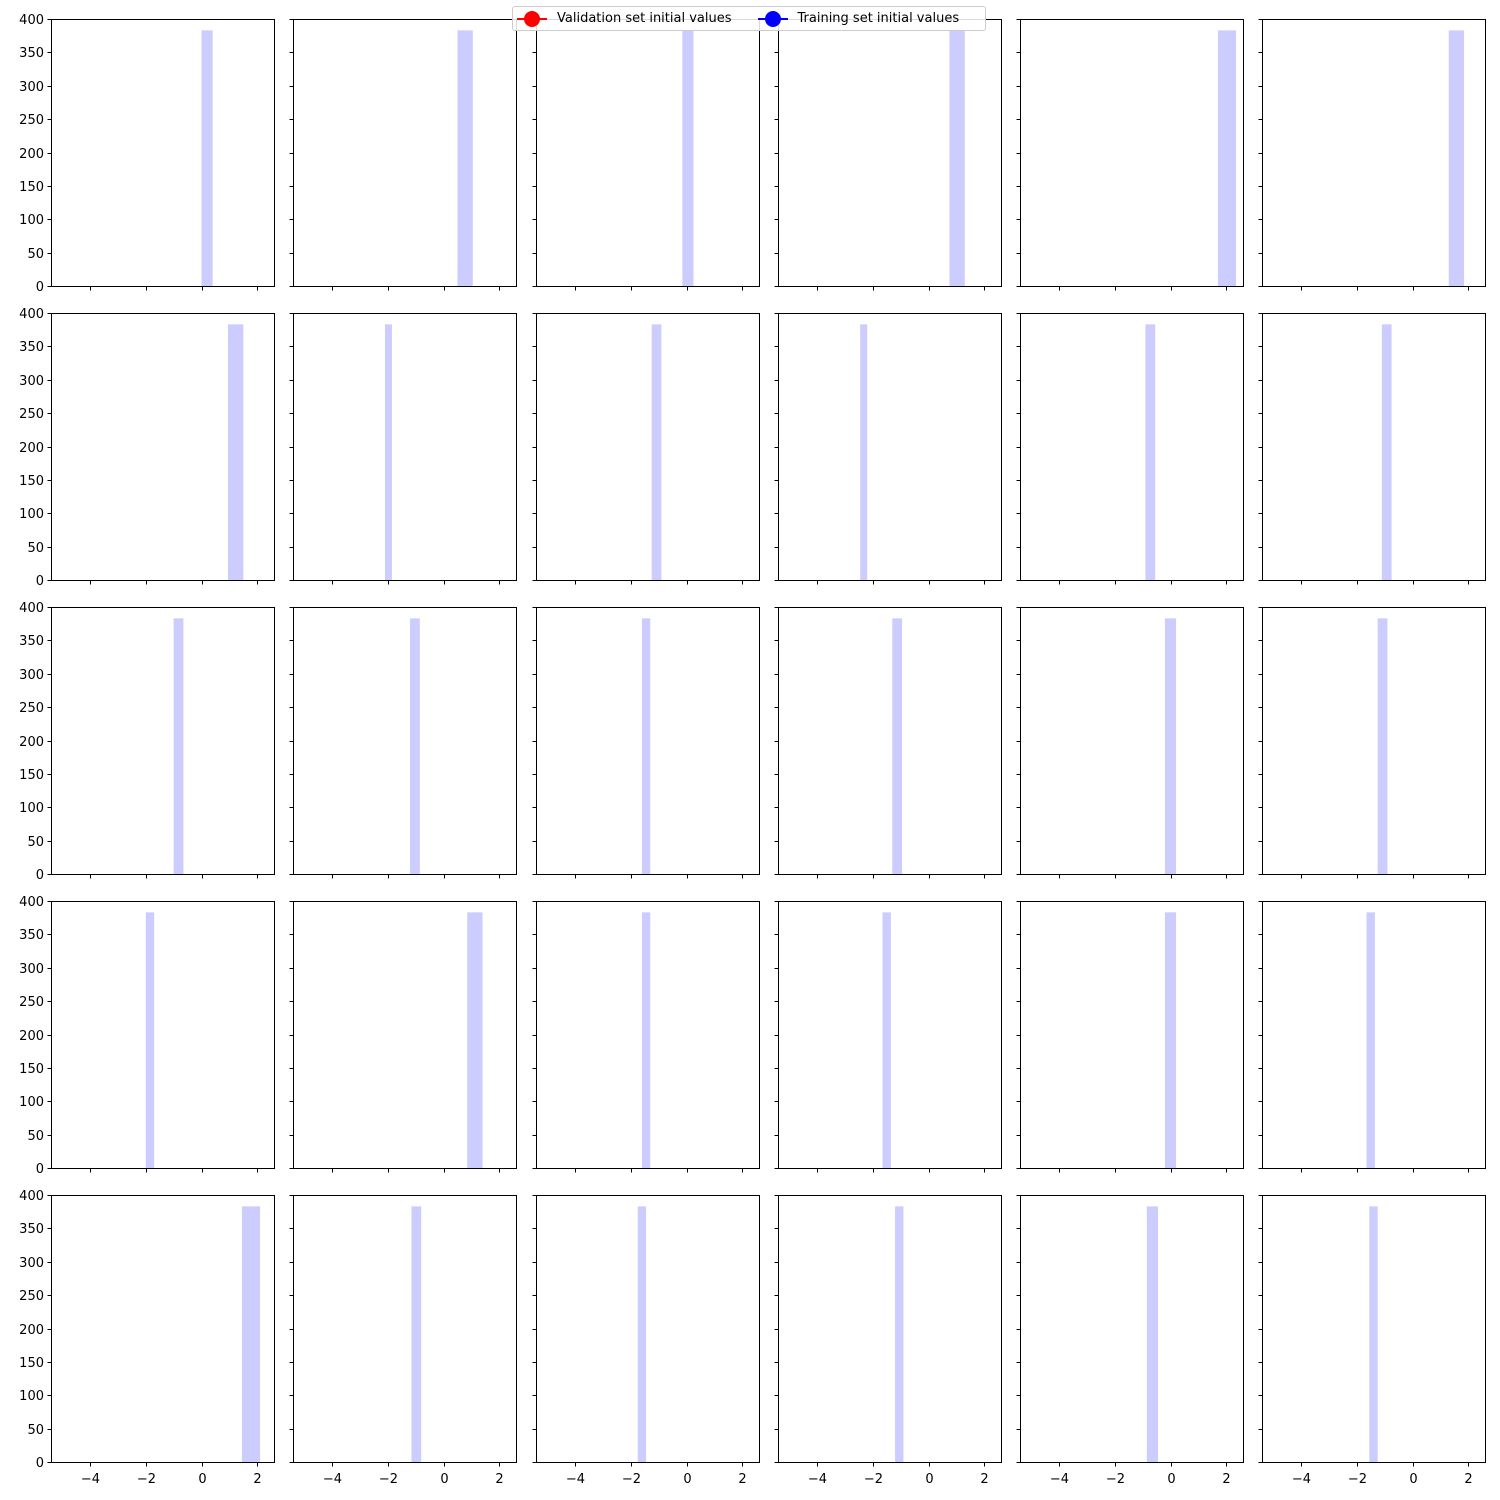 Image resolution: width=1500 pixels, height=1500 pixels. What do you see at coordinates (858, 19) in the screenshot?
I see `legend-entry-training: Training set initial values` at bounding box center [858, 19].